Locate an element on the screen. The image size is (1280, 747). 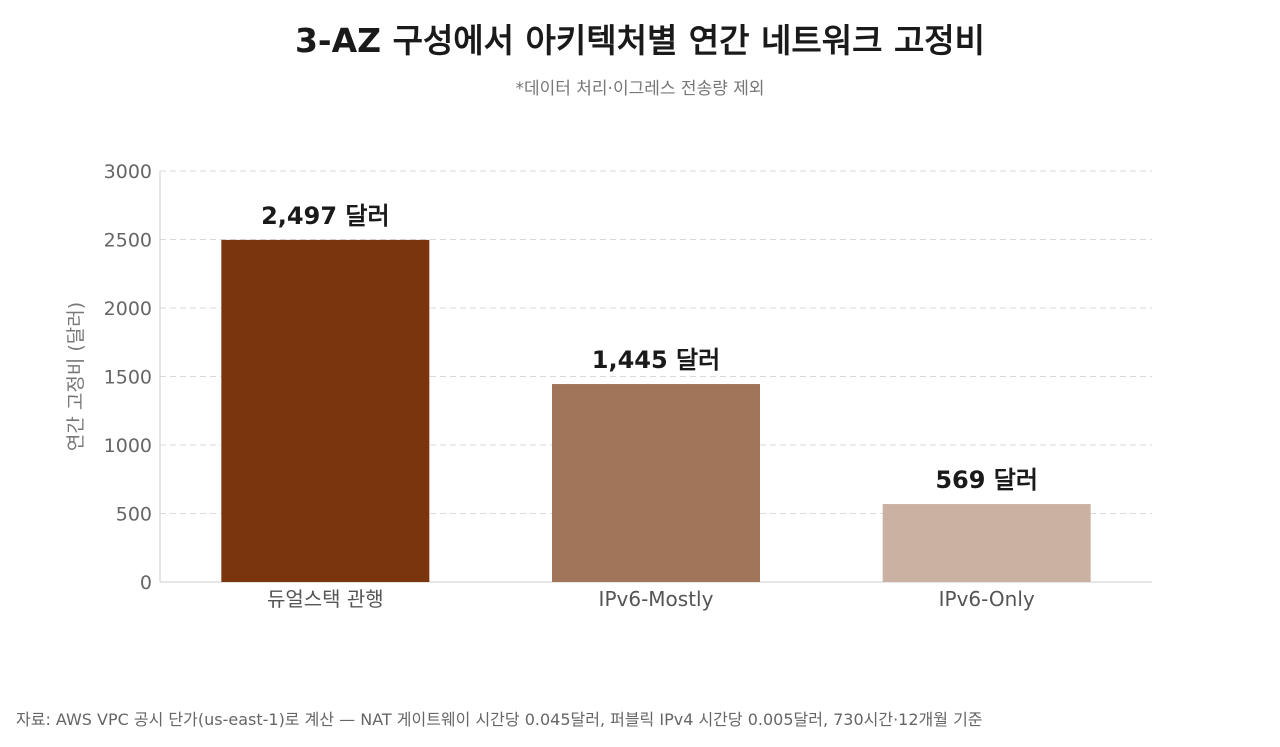
y-axis-label: 연간 고정비 (달러) is located at coordinates (76, 376).